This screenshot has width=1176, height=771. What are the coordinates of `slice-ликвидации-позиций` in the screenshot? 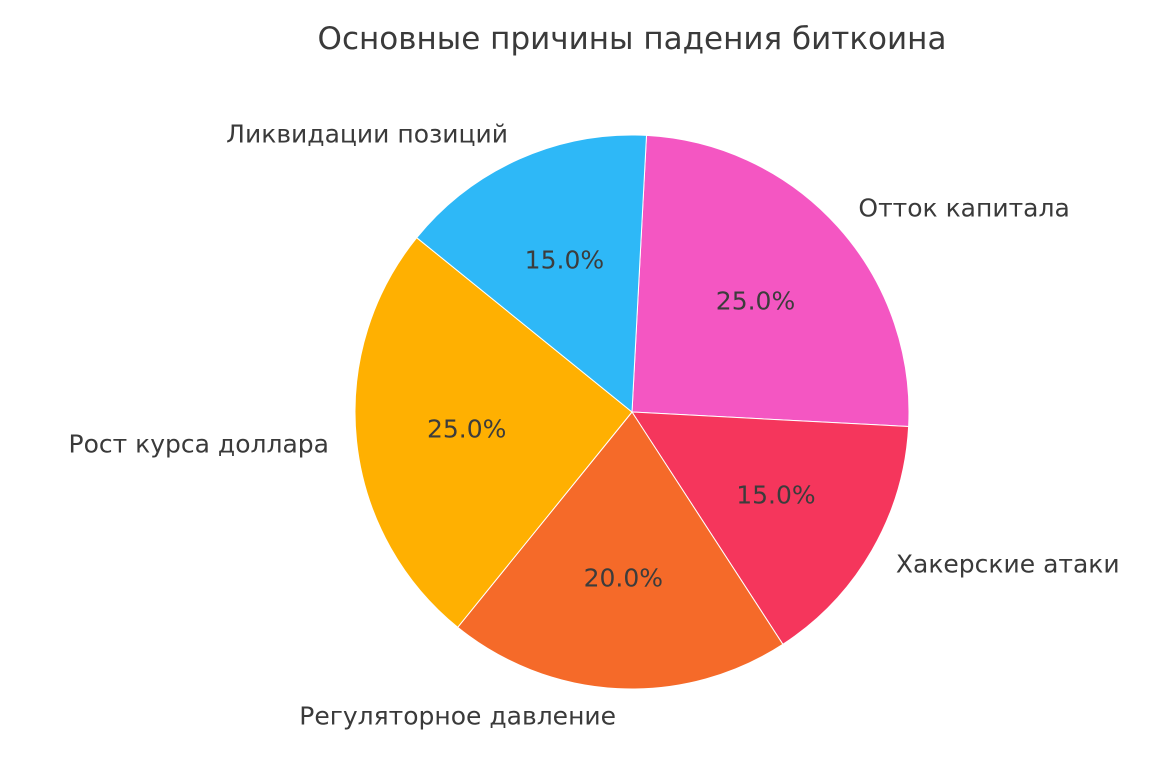 It's located at (531, 273).